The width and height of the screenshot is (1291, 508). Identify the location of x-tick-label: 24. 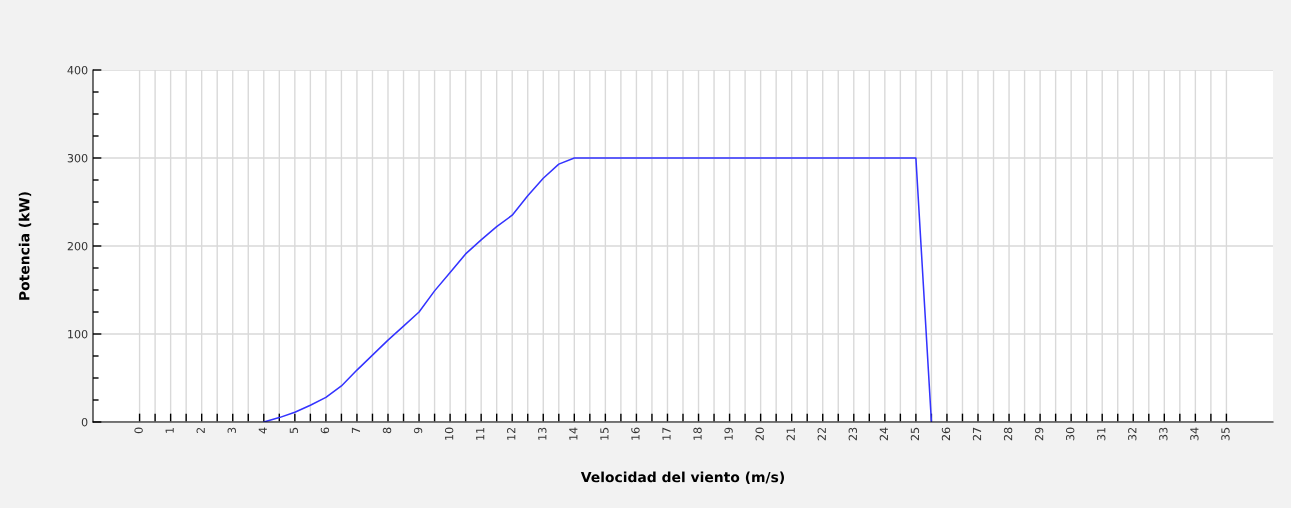
(883, 434).